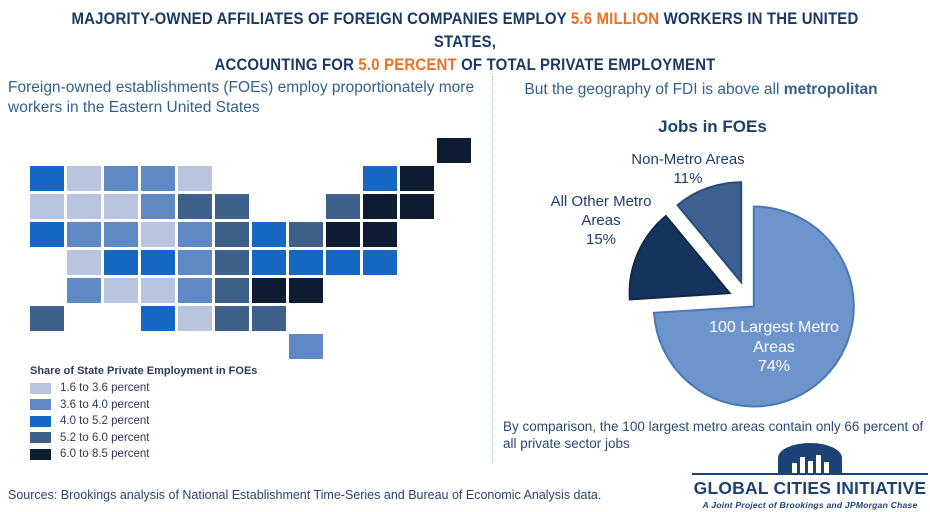 This screenshot has width=930, height=512. What do you see at coordinates (417, 178) in the screenshot?
I see `state-nh-tile` at bounding box center [417, 178].